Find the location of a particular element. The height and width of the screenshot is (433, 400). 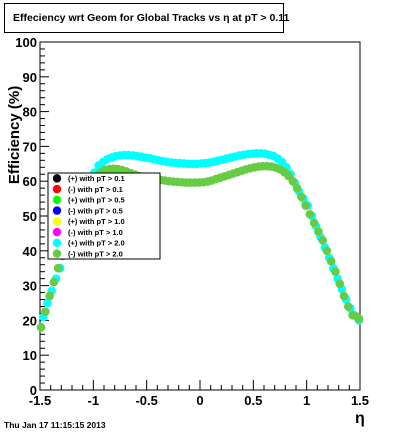

x-tick-label: 1.5 is located at coordinates (360, 400).